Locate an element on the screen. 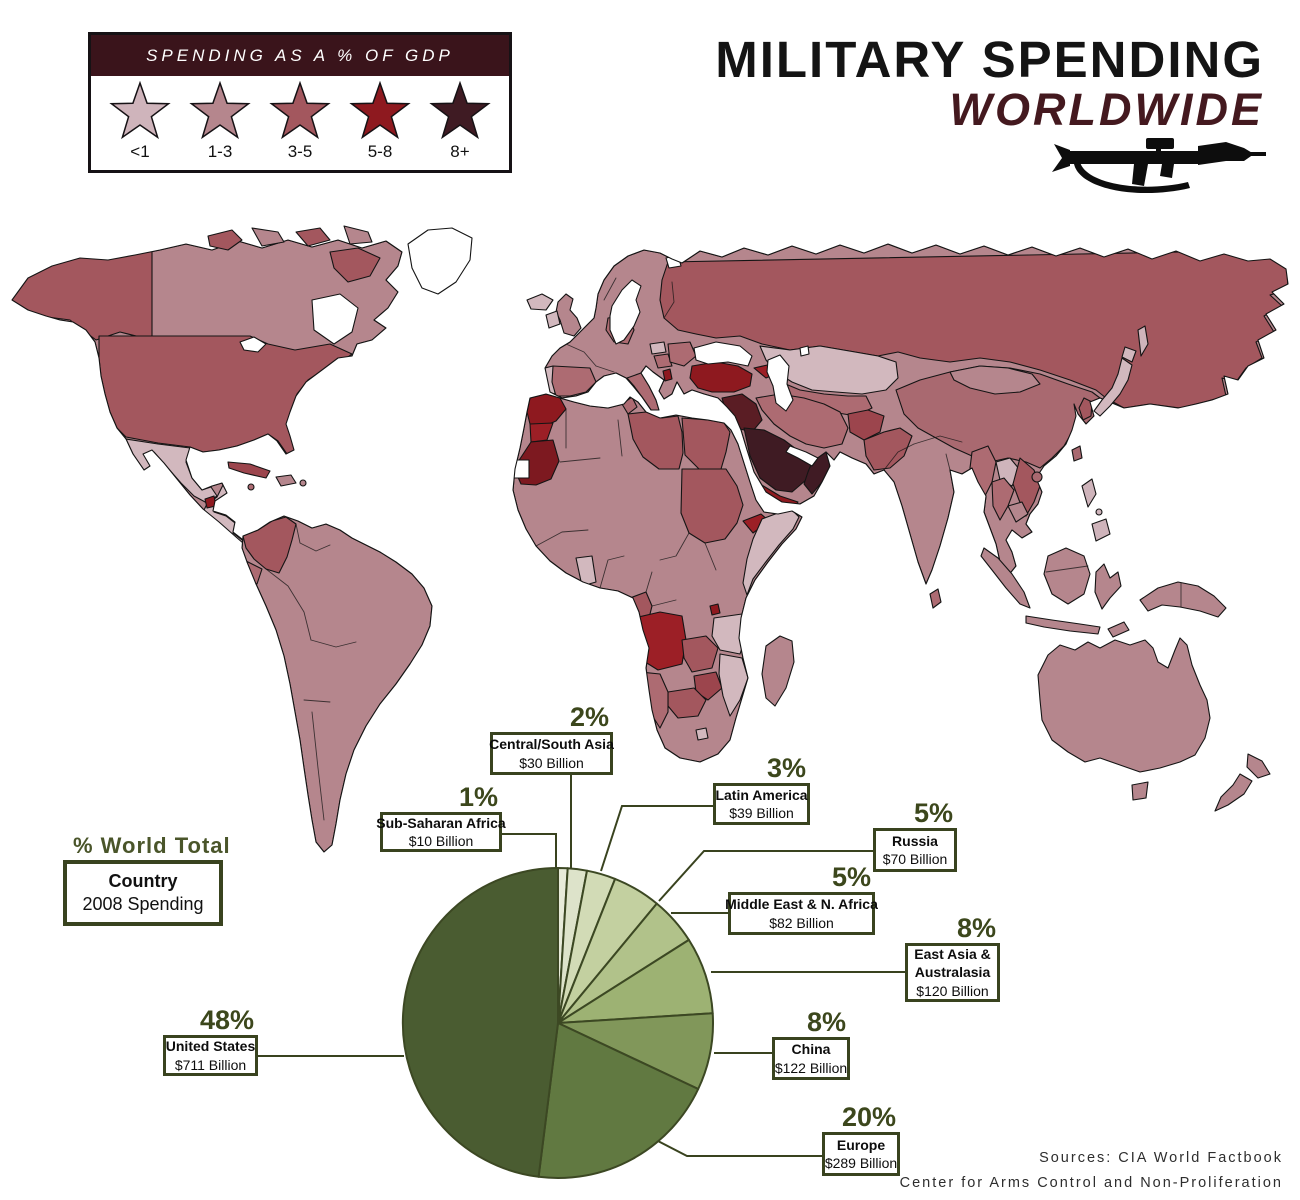 The height and width of the screenshot is (1200, 1300). map-north-america is located at coordinates (242, 387).